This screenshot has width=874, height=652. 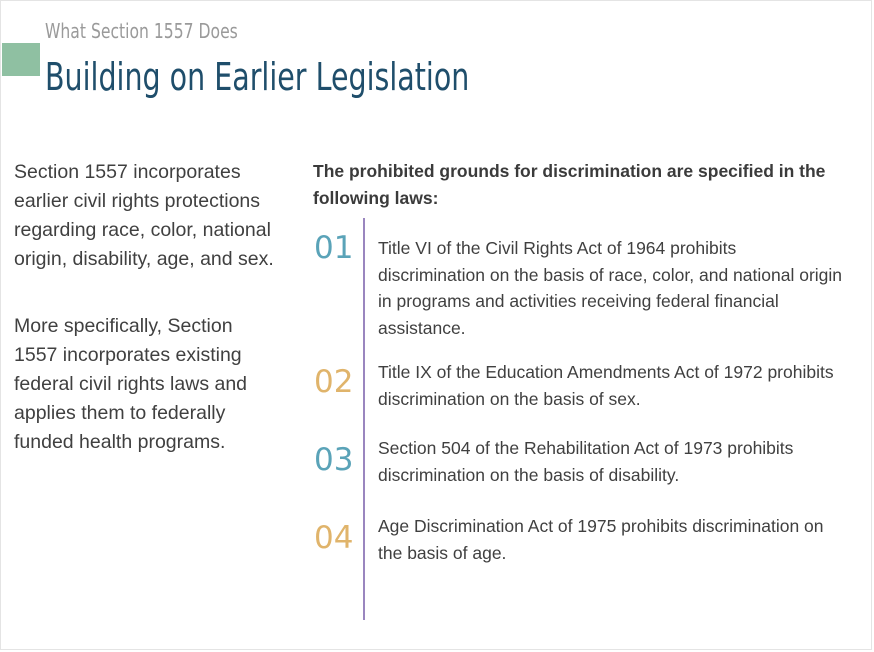 I want to click on item-number-4: 04, so click(x=334, y=538).